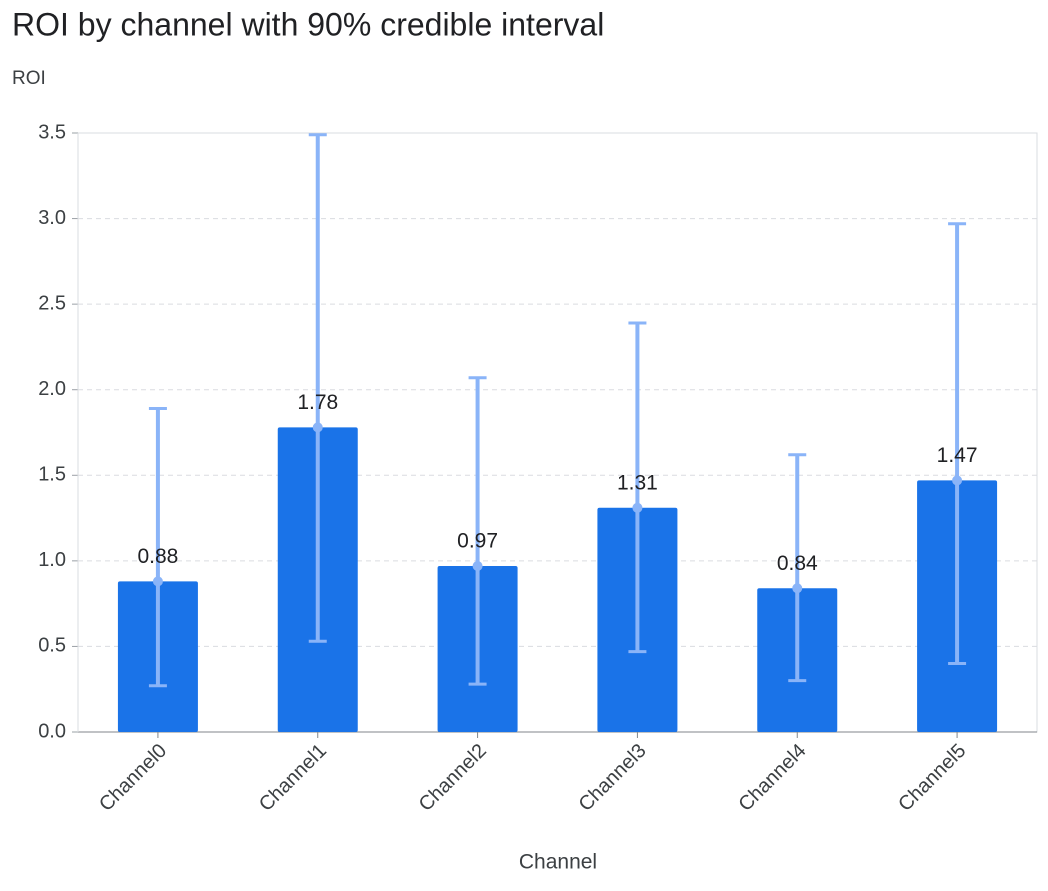  Describe the element at coordinates (133, 778) in the screenshot. I see `x-tick-label: Channel0` at that location.